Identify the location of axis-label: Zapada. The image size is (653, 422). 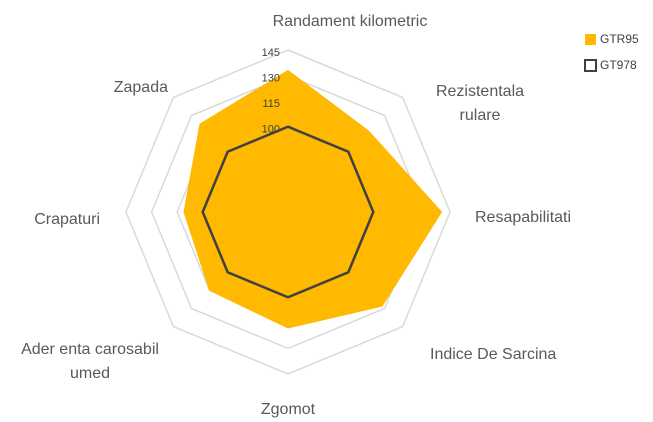
(141, 87).